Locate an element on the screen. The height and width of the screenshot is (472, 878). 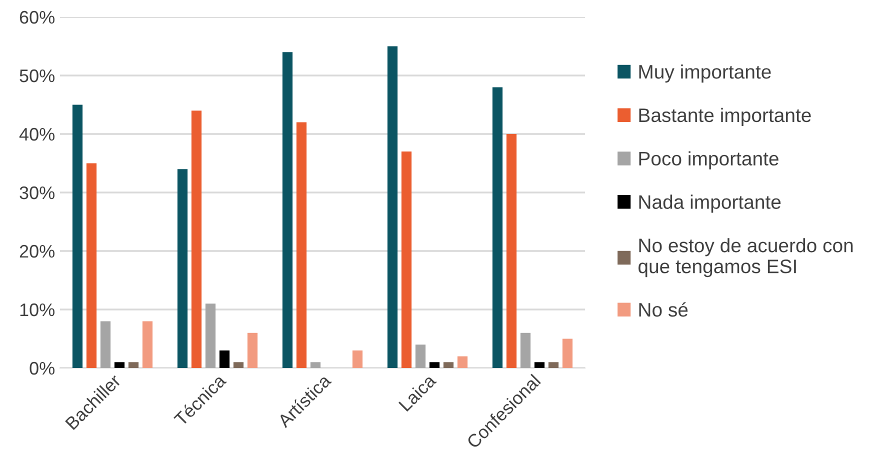
legend-label: No estoy de acuerdo con que tengamos ESI is located at coordinates (745, 258).